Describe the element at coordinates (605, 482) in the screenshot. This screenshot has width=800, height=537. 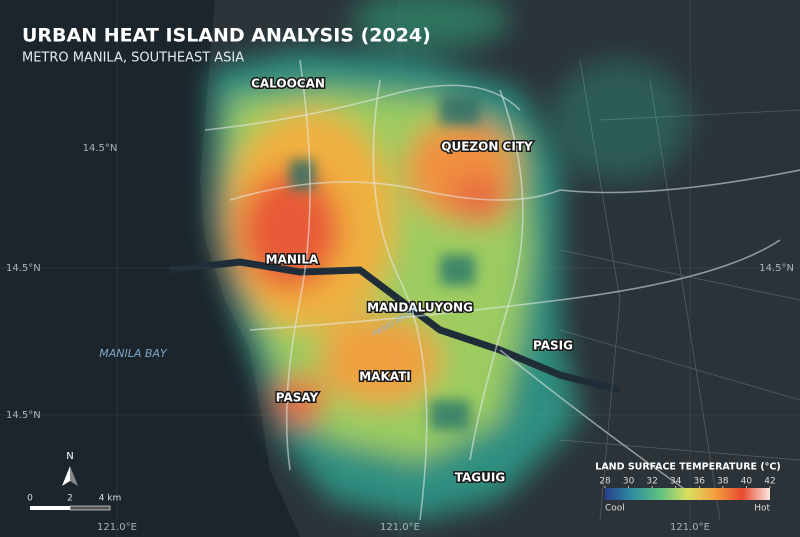
I see `legend-tick-label: 28` at that location.